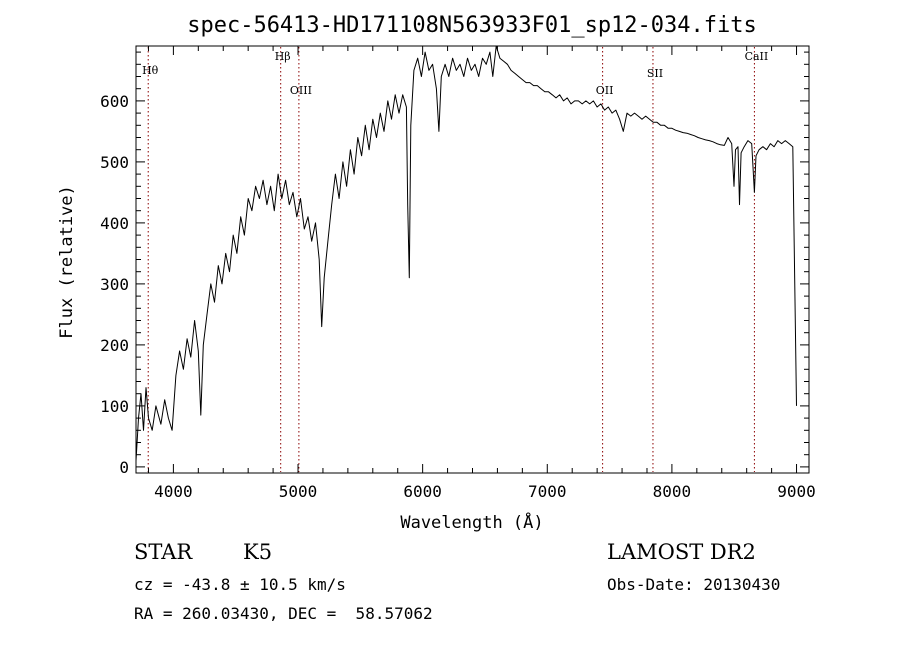  Describe the element at coordinates (163, 552) in the screenshot. I see `object-class: STAR` at that location.